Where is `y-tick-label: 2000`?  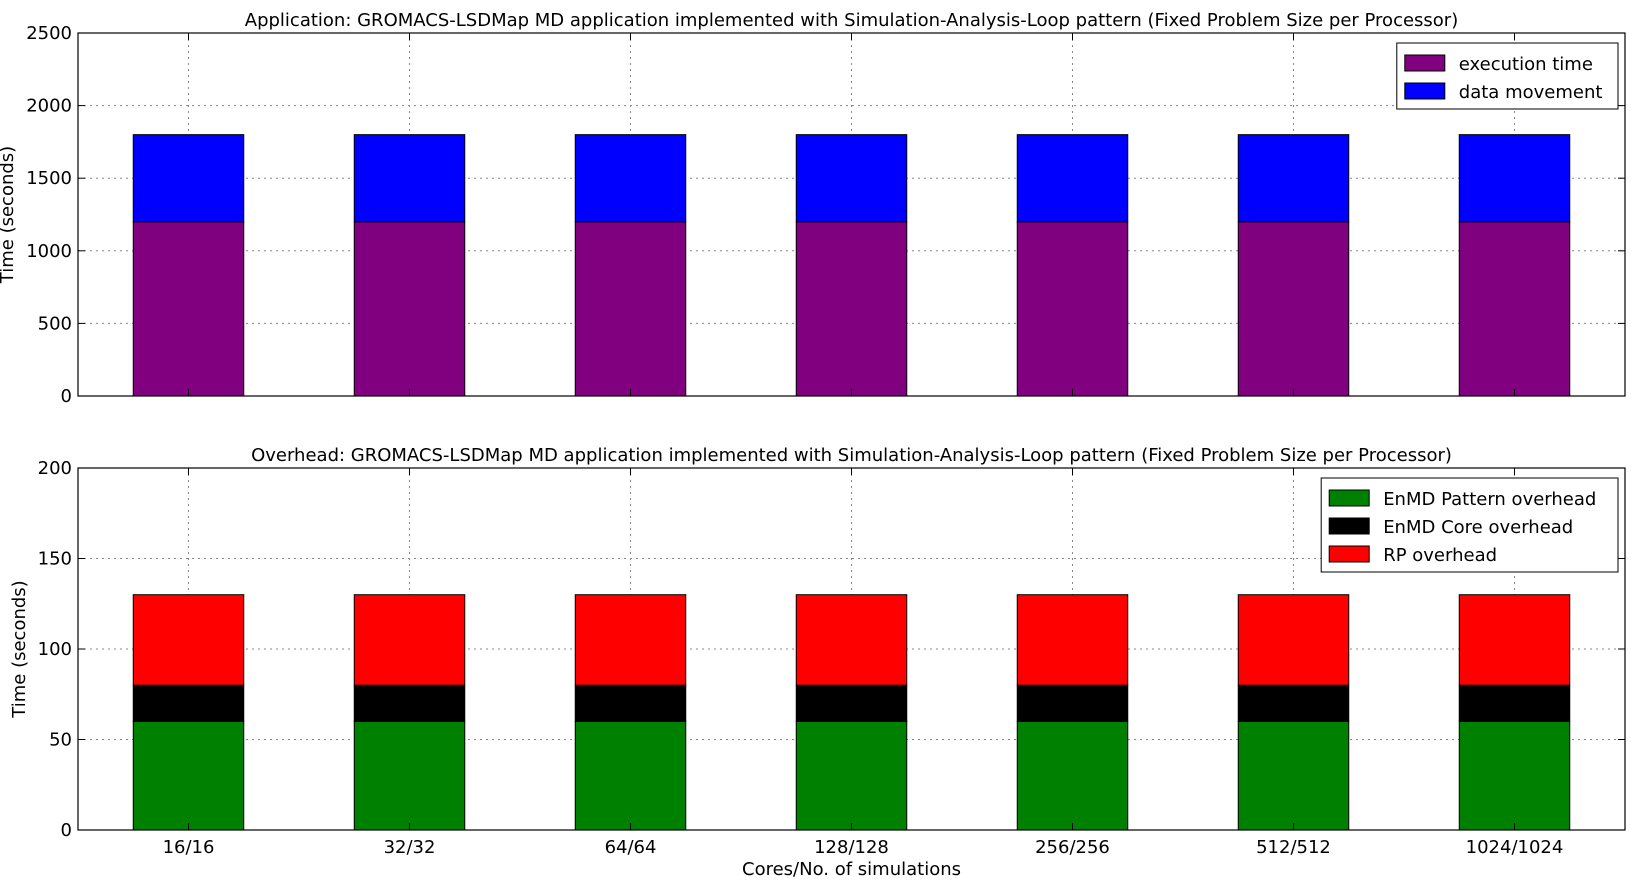 y-tick-label: 2000 is located at coordinates (49, 106).